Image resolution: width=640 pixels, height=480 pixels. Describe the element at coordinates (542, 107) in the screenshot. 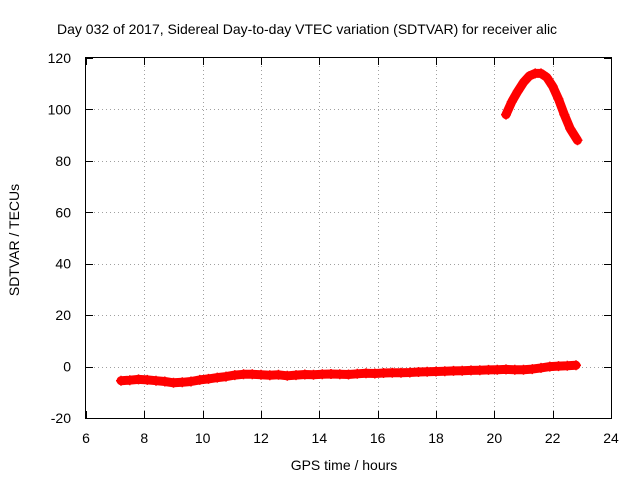

I see `series-high-arc` at that location.